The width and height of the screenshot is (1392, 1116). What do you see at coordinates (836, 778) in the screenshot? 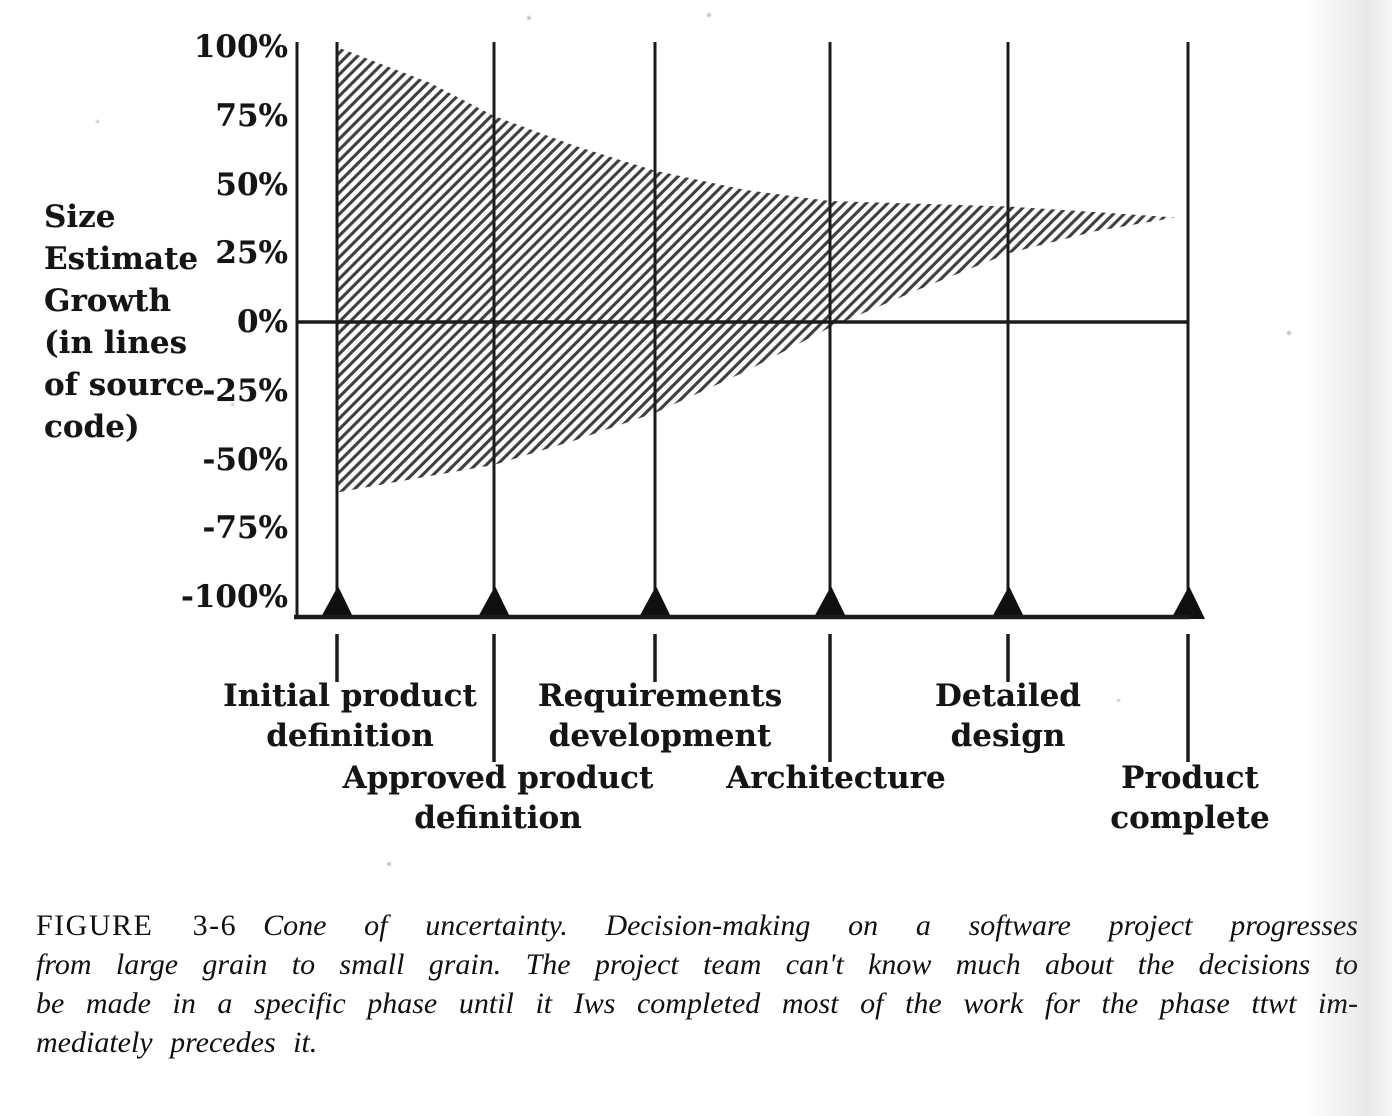
I see `milestone-label: Architecture` at bounding box center [836, 778].